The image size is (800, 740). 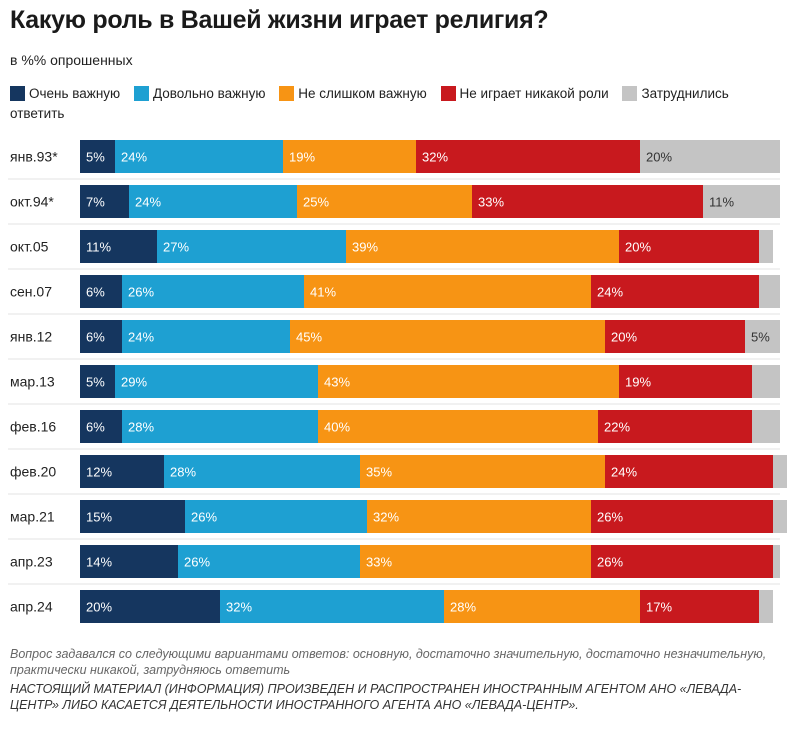 What do you see at coordinates (279, 20) in the screenshot?
I see `chart-title: Какую роль в Вашей жизни играет религия?` at bounding box center [279, 20].